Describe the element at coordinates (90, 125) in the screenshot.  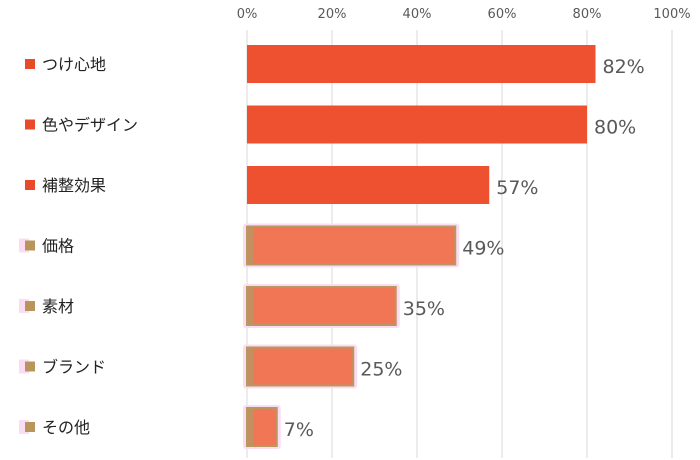
I see `category-label: 色やデザイン` at that location.